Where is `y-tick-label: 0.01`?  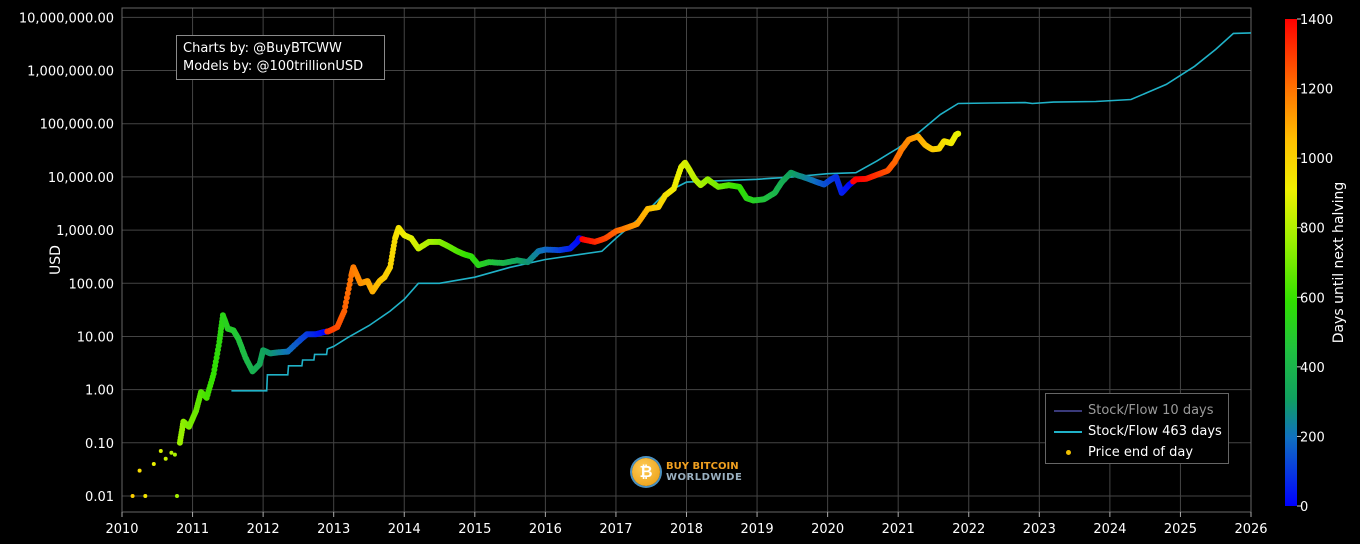
y-tick-label: 0.01 is located at coordinates (99, 497).